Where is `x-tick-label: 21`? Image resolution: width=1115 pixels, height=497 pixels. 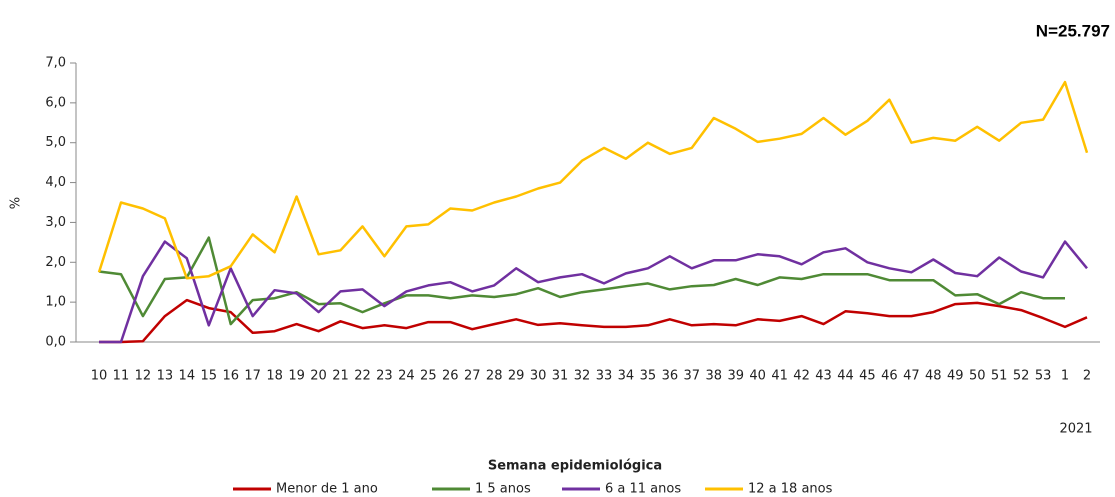 x-tick-label: 21 is located at coordinates (340, 376).